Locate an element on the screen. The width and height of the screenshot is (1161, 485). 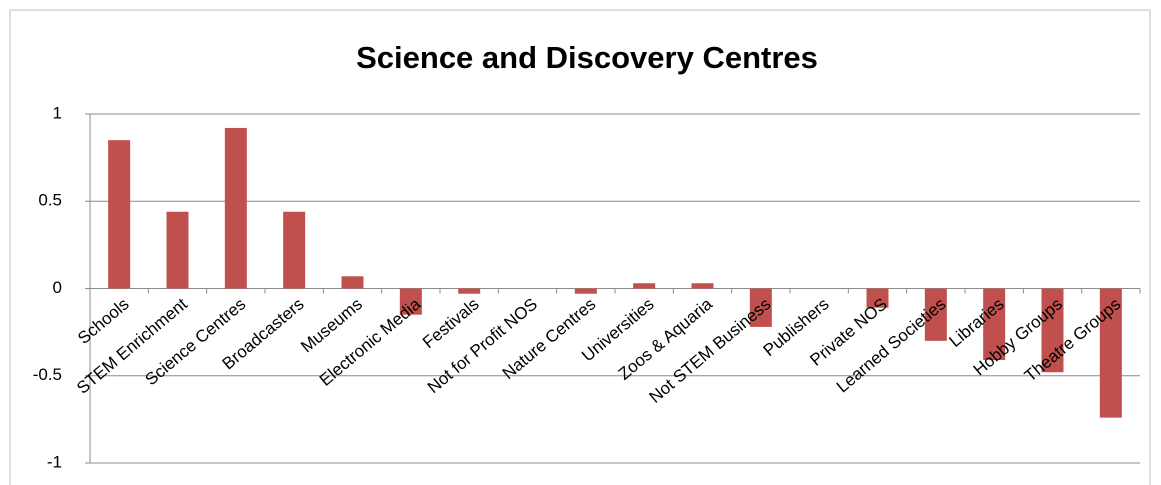
chart-title: Science and Discovery Centres is located at coordinates (587, 57).